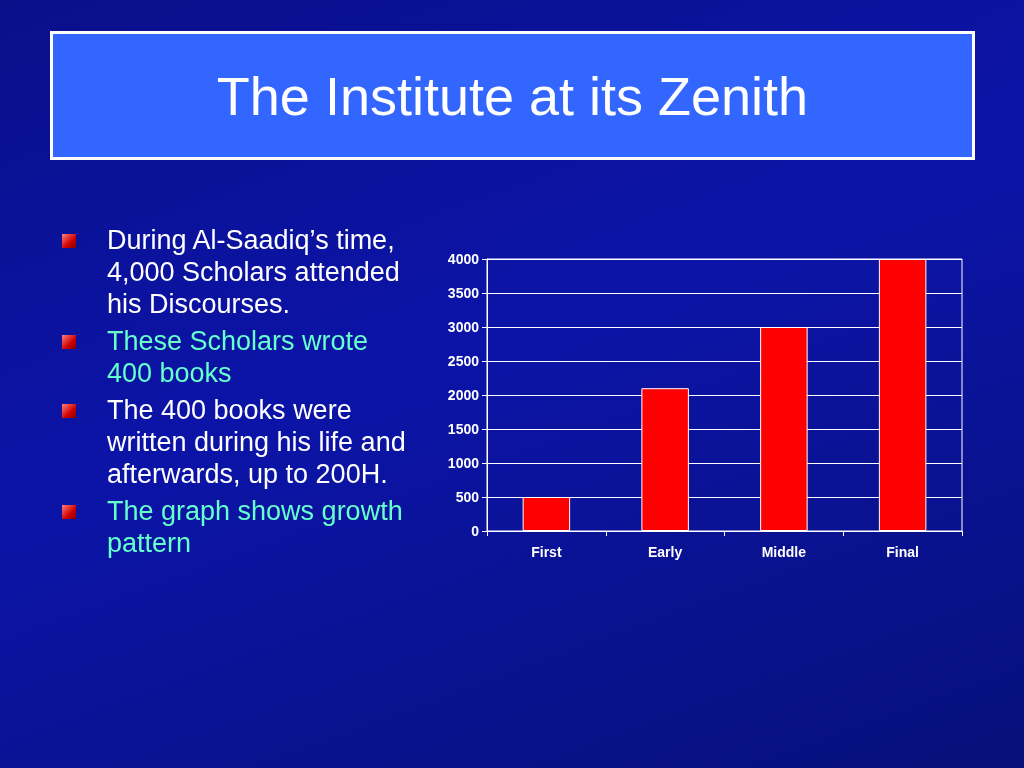  What do you see at coordinates (463, 429) in the screenshot?
I see `y-tick-label: 1500` at bounding box center [463, 429].